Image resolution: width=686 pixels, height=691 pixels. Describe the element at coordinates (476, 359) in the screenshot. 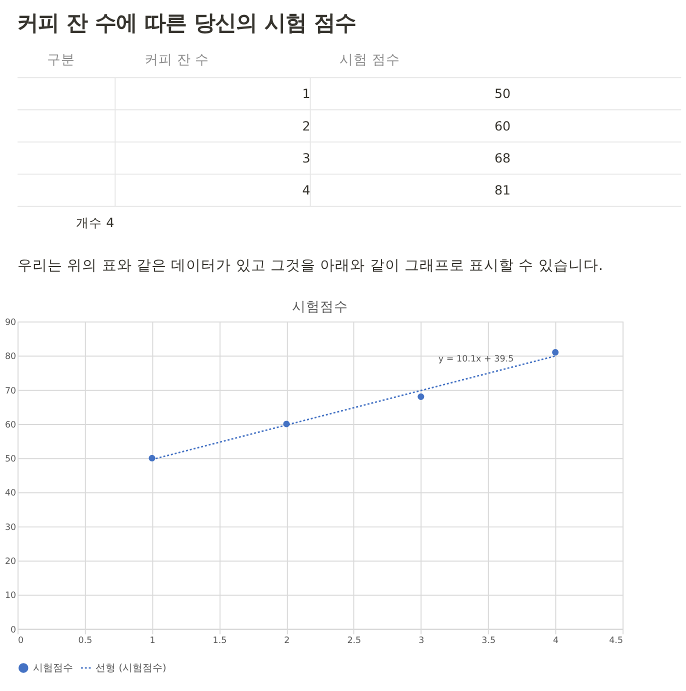

I see `annotation: y = 10.1x + 39.5` at that location.